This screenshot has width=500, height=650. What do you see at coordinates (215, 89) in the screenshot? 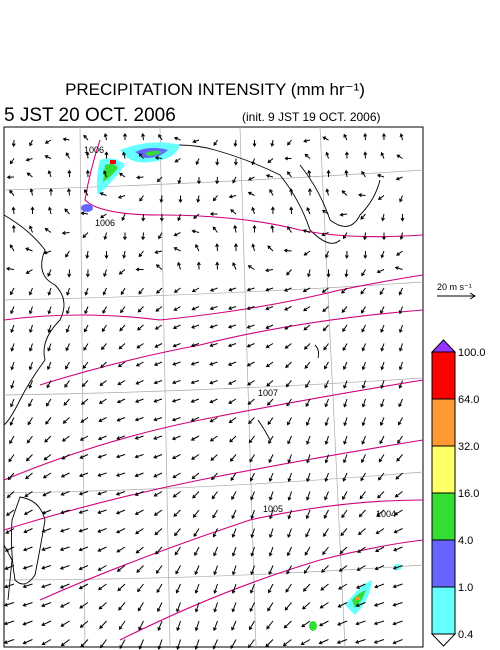
I see `title: PRECIPITATION INTENSITY (mm hr⁻¹)` at bounding box center [215, 89].